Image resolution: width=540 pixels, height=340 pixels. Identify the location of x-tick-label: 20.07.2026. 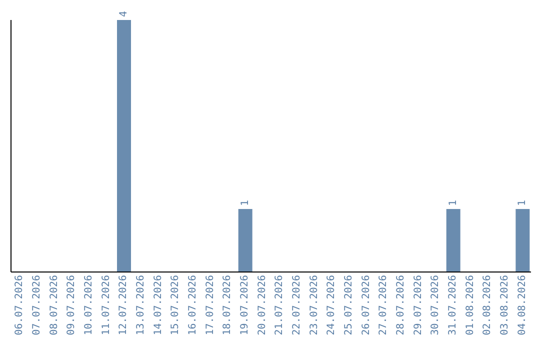
(262, 305).